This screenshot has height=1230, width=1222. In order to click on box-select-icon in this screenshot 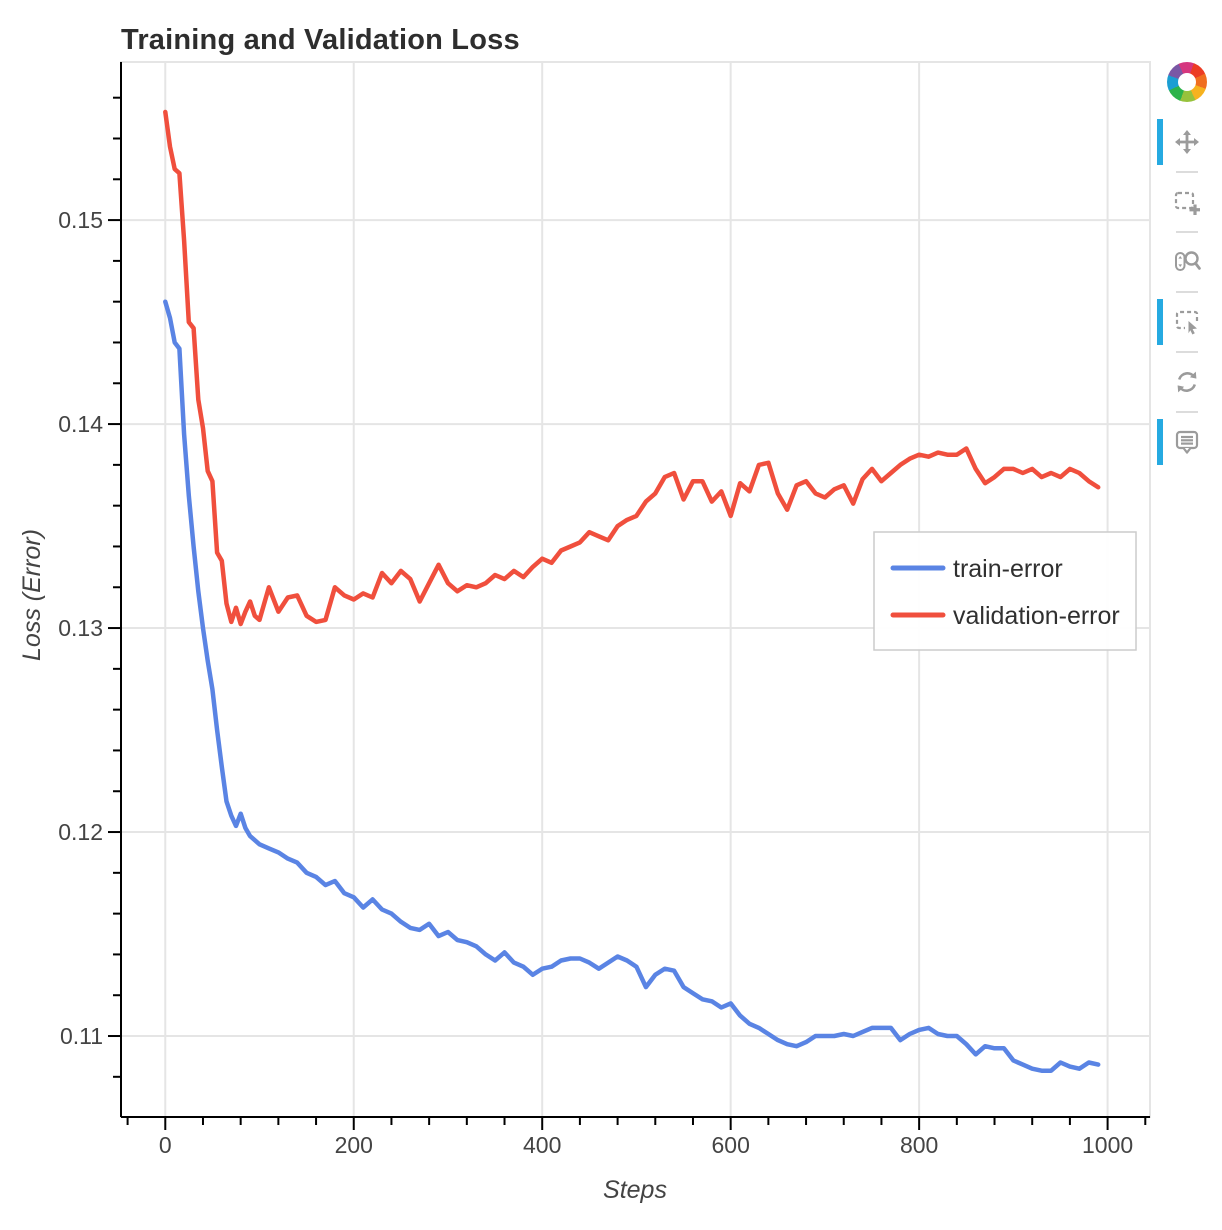, I will do `click(1187, 322)`.